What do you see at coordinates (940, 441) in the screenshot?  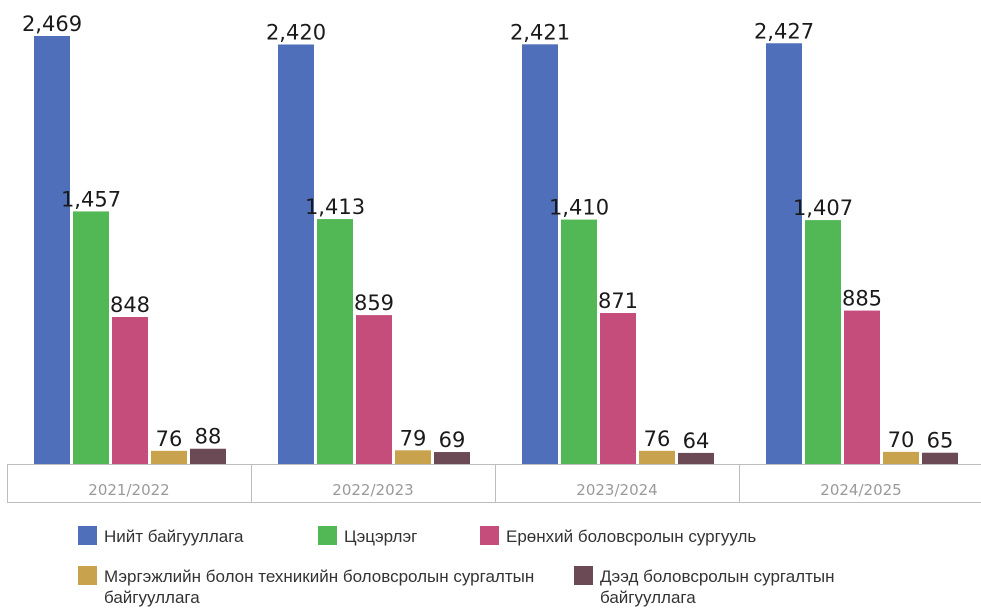 I see `value-label: 65` at bounding box center [940, 441].